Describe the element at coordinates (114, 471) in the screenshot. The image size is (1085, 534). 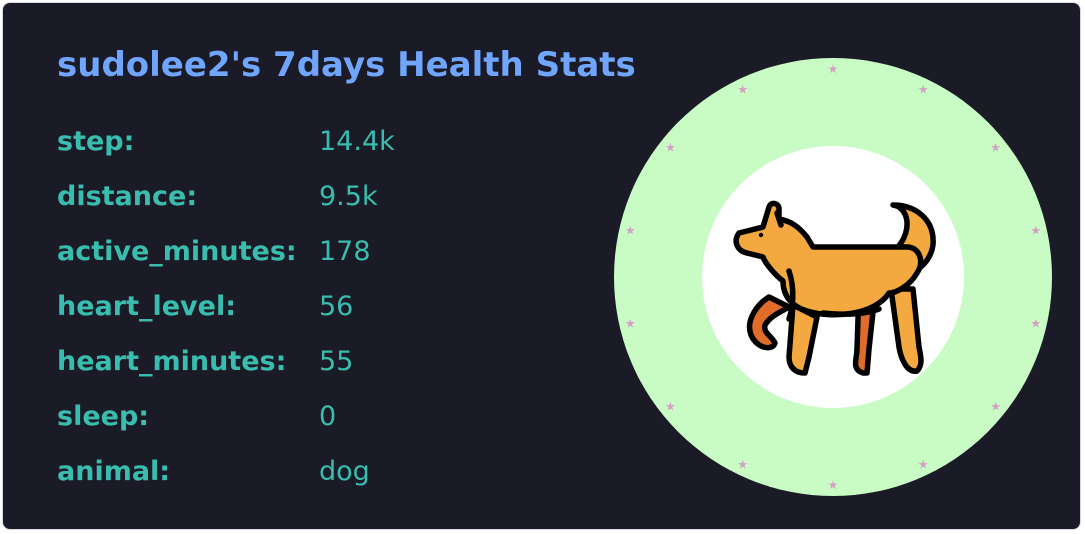
I see `stat-label: animal:` at that location.